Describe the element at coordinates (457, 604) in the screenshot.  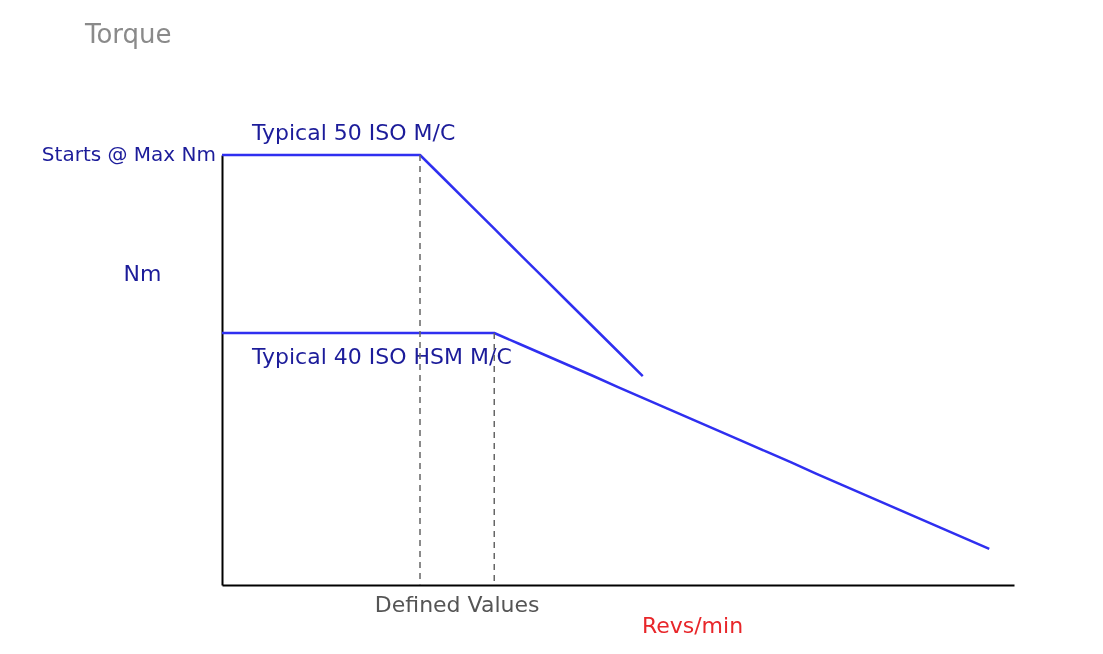
I see `text: Defined Values` at that location.